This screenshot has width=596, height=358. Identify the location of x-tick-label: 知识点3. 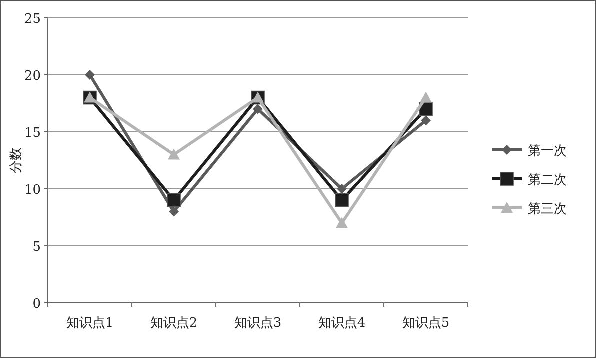
(258, 323).